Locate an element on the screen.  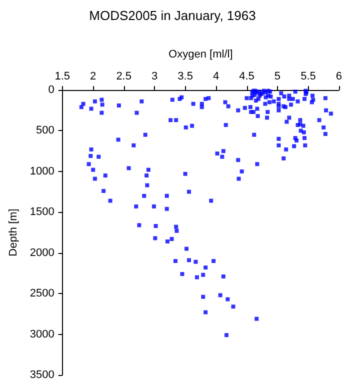
y-tick-label: 1500 is located at coordinates (42, 212).